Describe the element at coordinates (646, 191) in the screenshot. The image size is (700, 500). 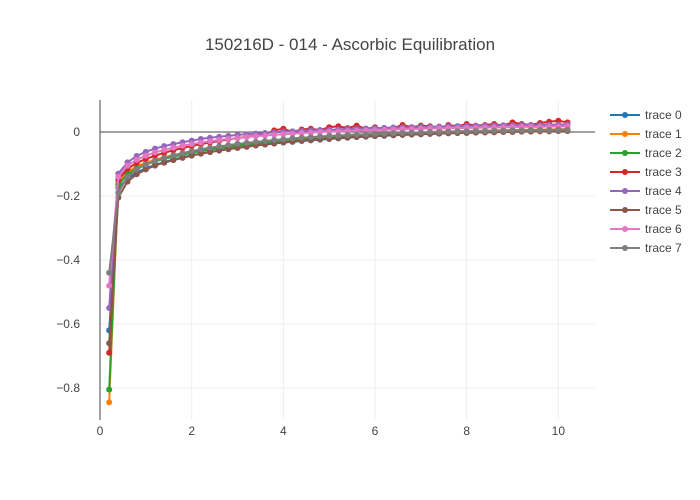
I see `legend-item: trace 4` at that location.